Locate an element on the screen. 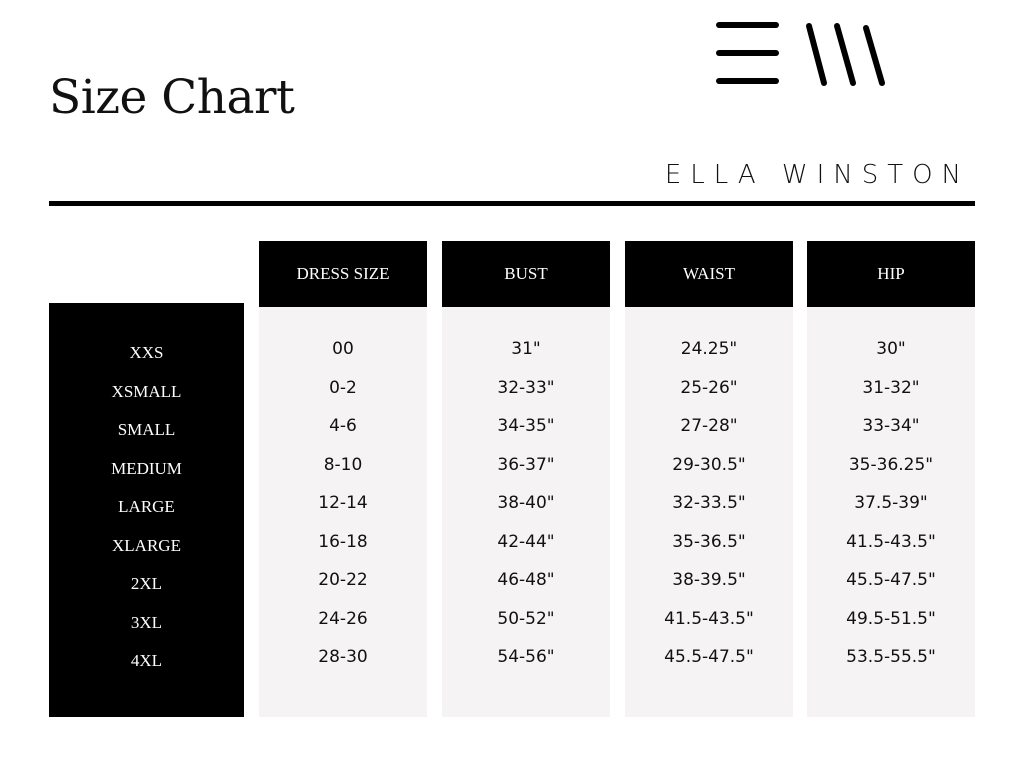 Image resolution: width=1024 pixels, height=768 pixels. column-header: WAIST is located at coordinates (709, 274).